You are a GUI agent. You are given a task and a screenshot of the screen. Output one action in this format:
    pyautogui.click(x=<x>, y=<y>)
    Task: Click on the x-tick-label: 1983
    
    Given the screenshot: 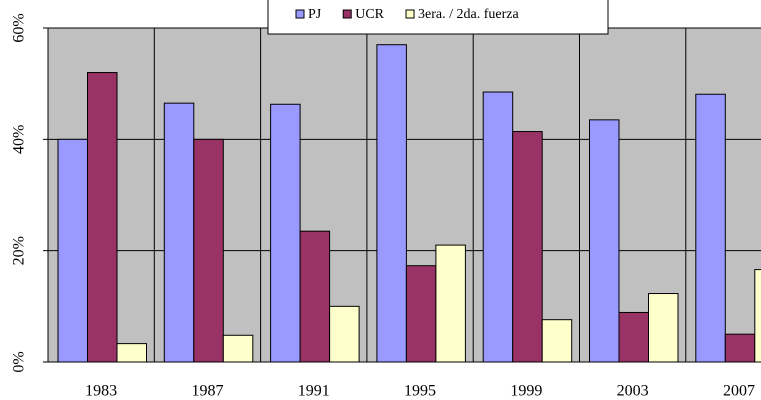 What is the action you would take?
    pyautogui.click(x=101, y=391)
    